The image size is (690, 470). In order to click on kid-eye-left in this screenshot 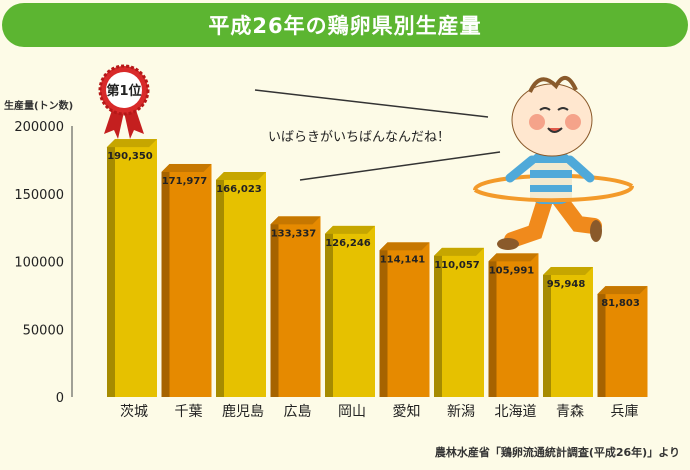, I will do `click(545, 109)`.